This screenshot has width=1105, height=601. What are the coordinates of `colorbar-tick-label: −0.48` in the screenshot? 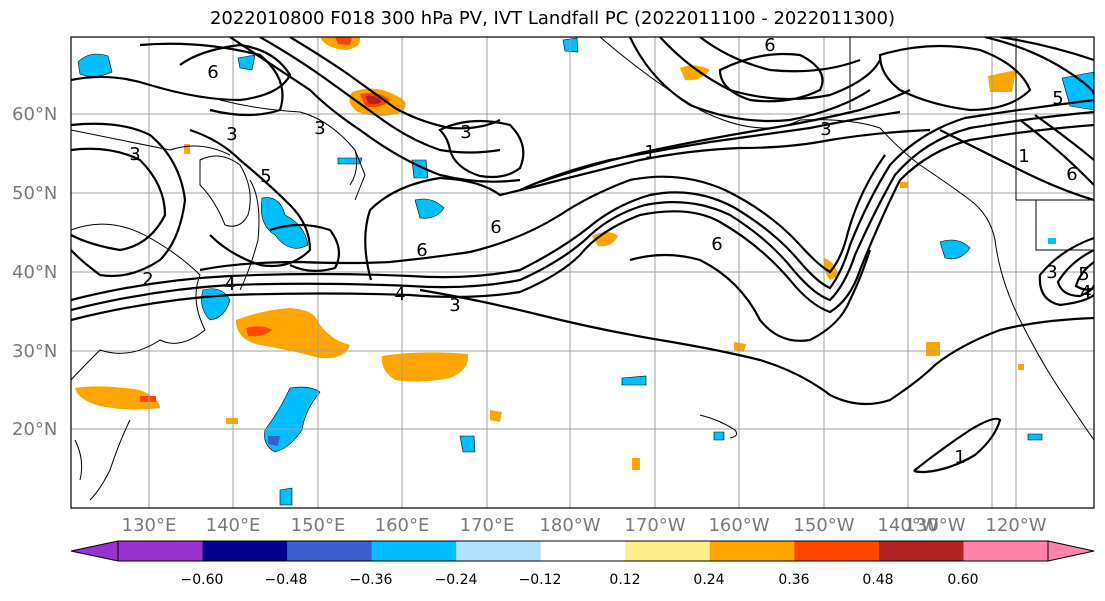 It's located at (286, 580).